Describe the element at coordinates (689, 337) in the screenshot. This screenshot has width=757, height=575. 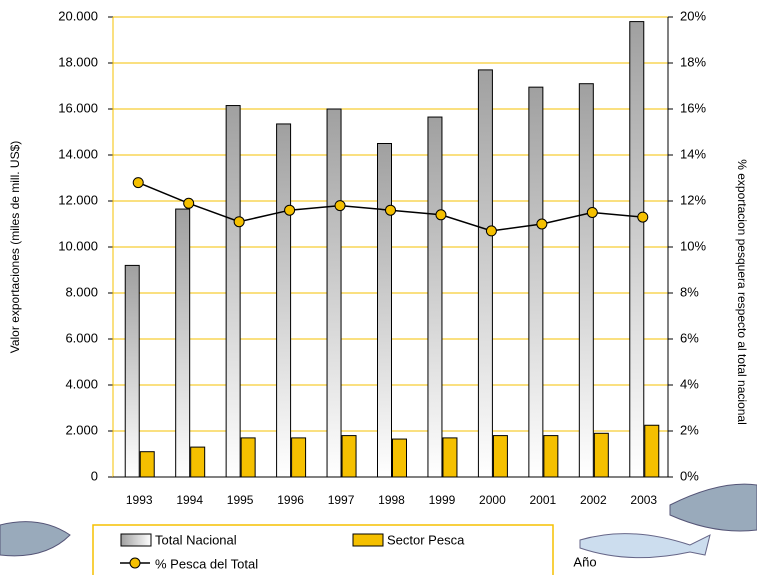
I see `y2-tick-label: 6%` at that location.